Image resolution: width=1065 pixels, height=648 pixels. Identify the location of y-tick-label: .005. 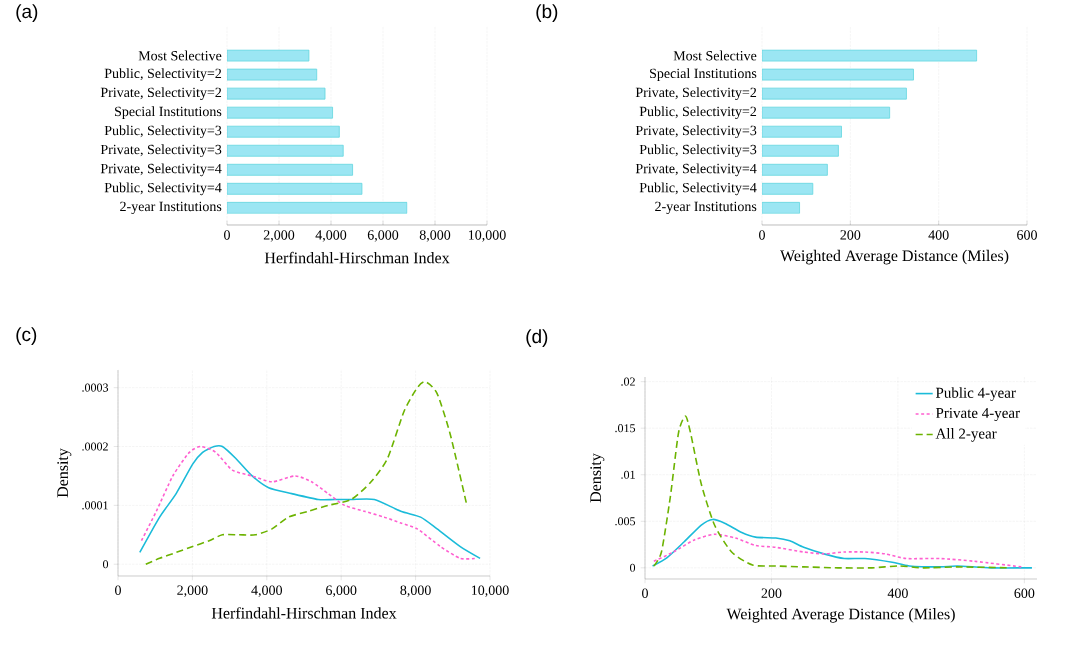
(625, 521).